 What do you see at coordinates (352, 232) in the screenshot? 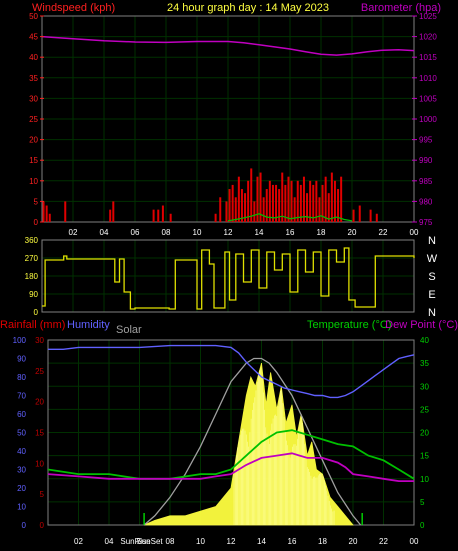
I see `wind-xtick-20: 20` at bounding box center [352, 232].